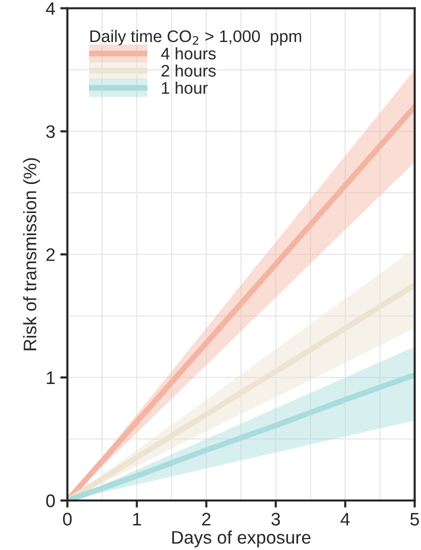 This screenshot has width=421, height=550. Describe the element at coordinates (50, 378) in the screenshot. I see `y-tick-label: 1` at that location.